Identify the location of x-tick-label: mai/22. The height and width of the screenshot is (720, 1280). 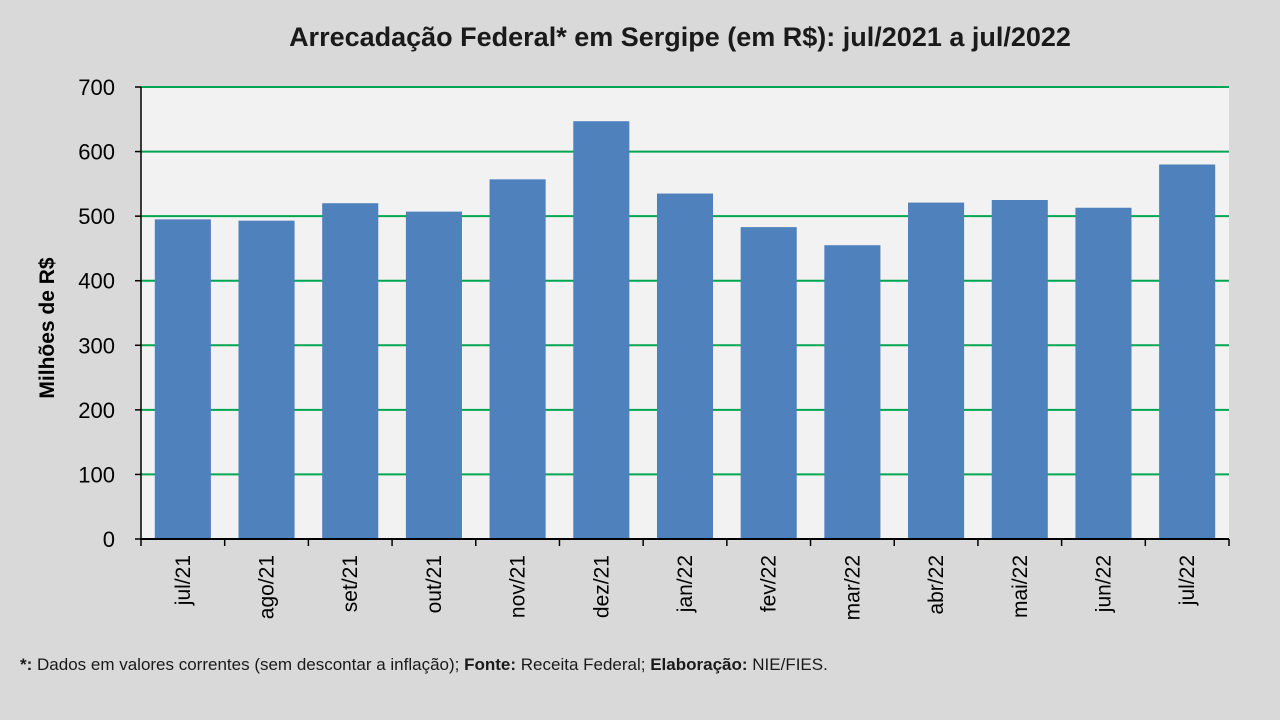
(1020, 586).